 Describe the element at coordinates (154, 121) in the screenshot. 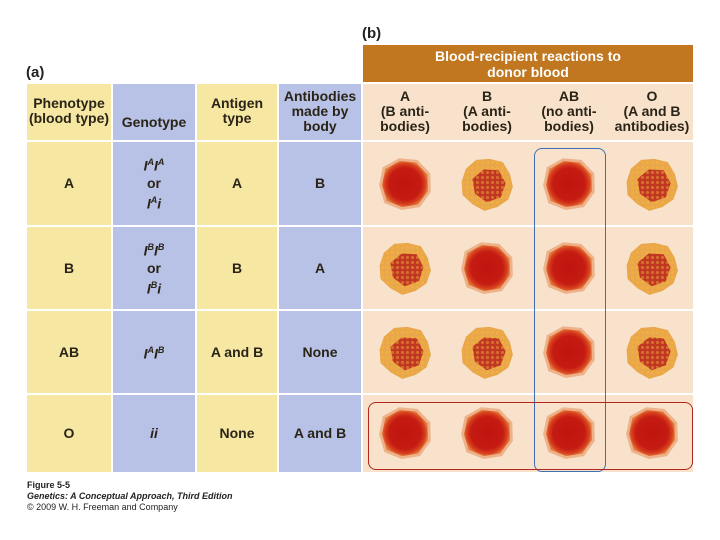

I see `column-header-genotype: Genotype` at that location.